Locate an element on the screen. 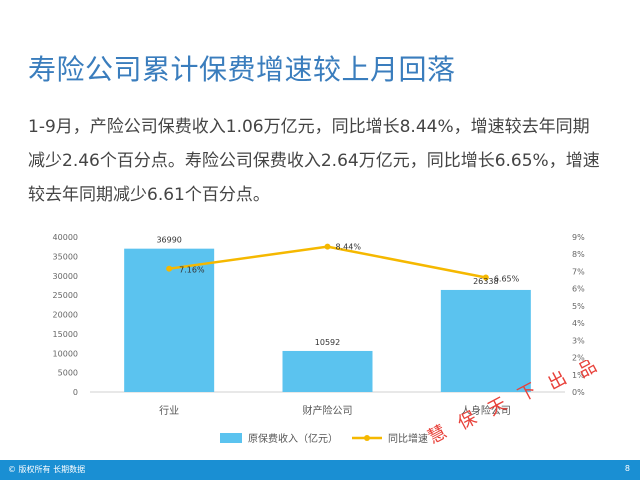  y-left-tick-label: 30000 is located at coordinates (65, 276).